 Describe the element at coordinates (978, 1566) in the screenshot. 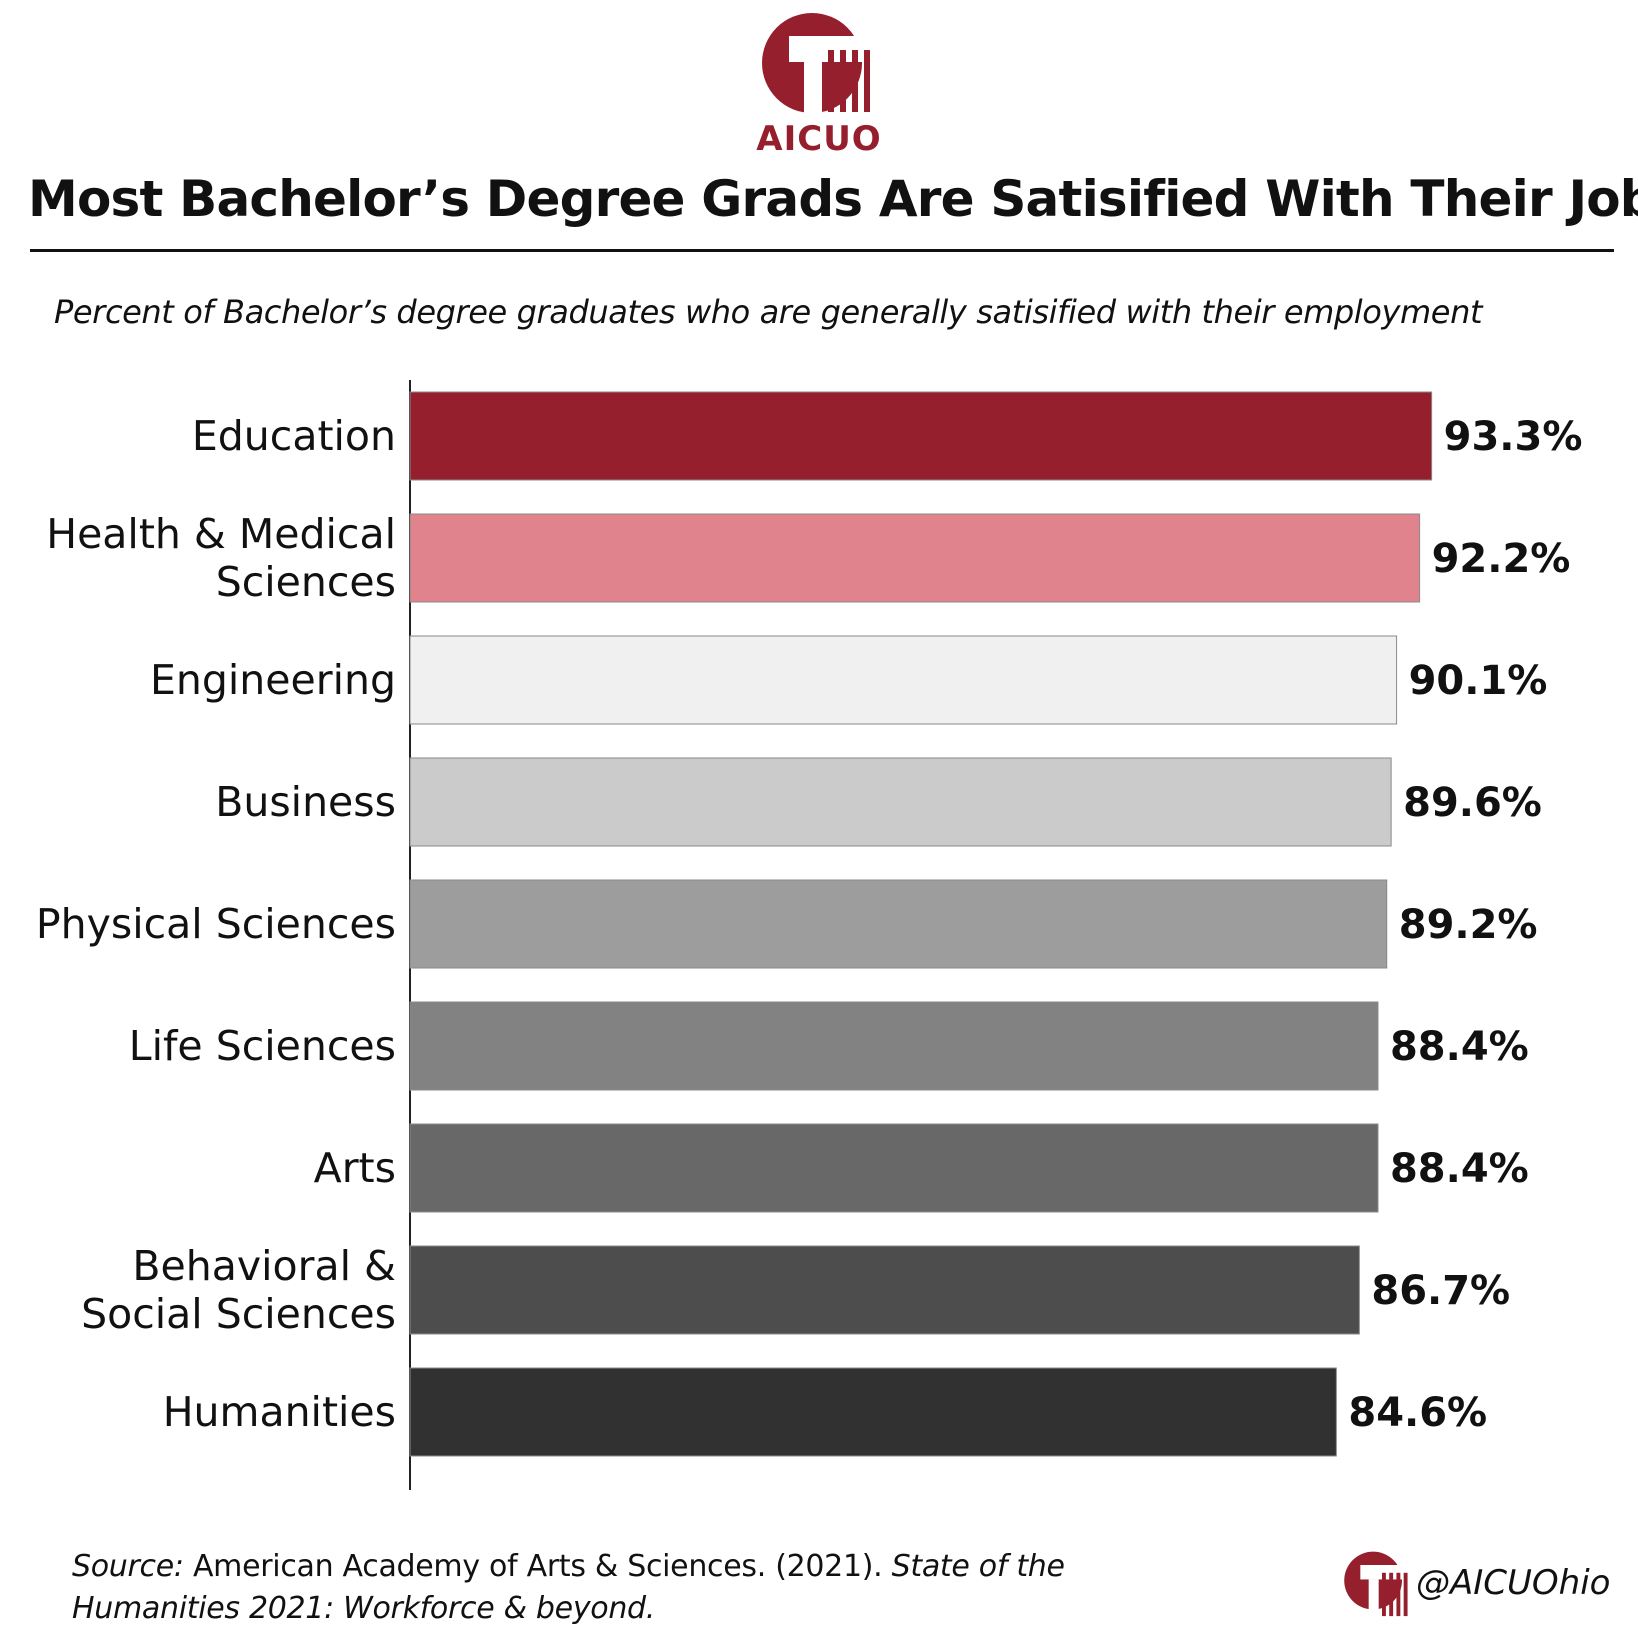

I see `source-title-a: State of the` at that location.